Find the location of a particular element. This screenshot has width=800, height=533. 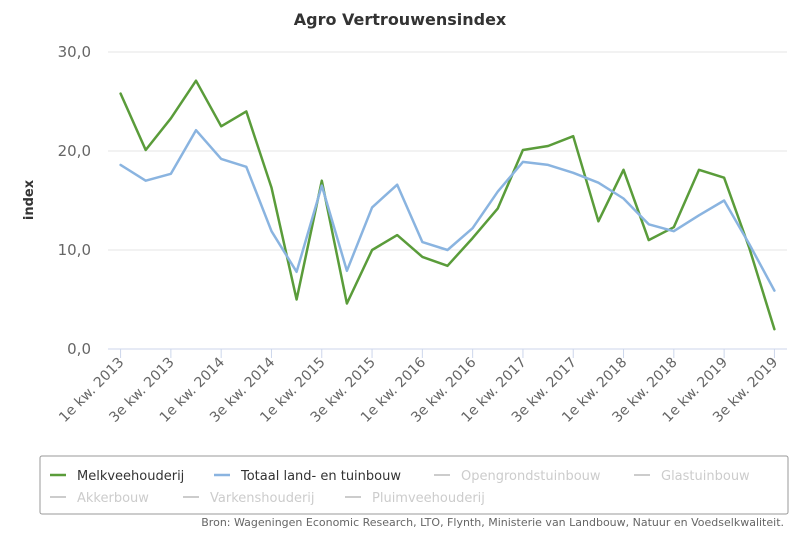

legend-item: Glastuinbouw is located at coordinates (692, 476).